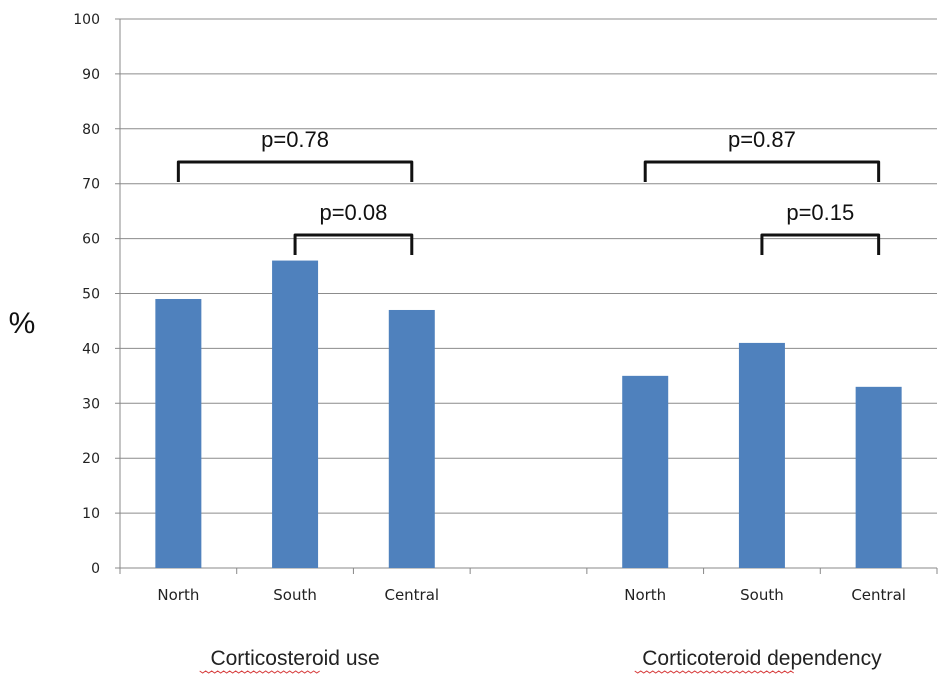  What do you see at coordinates (91, 514) in the screenshot?
I see `y-tick-label: 10` at bounding box center [91, 514].